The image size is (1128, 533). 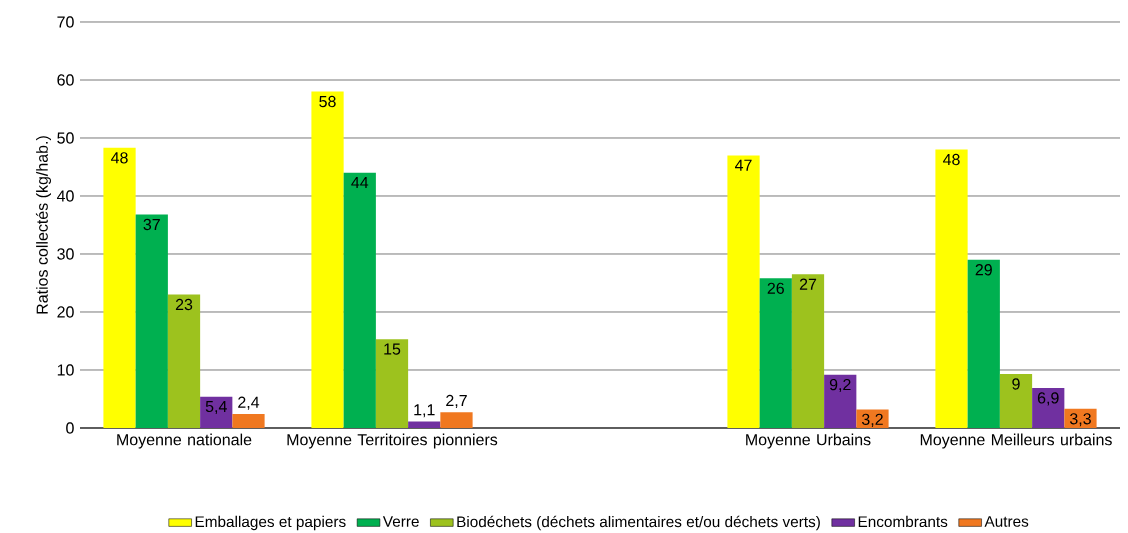 What do you see at coordinates (184, 304) in the screenshot?
I see `data-label: 23` at bounding box center [184, 304].